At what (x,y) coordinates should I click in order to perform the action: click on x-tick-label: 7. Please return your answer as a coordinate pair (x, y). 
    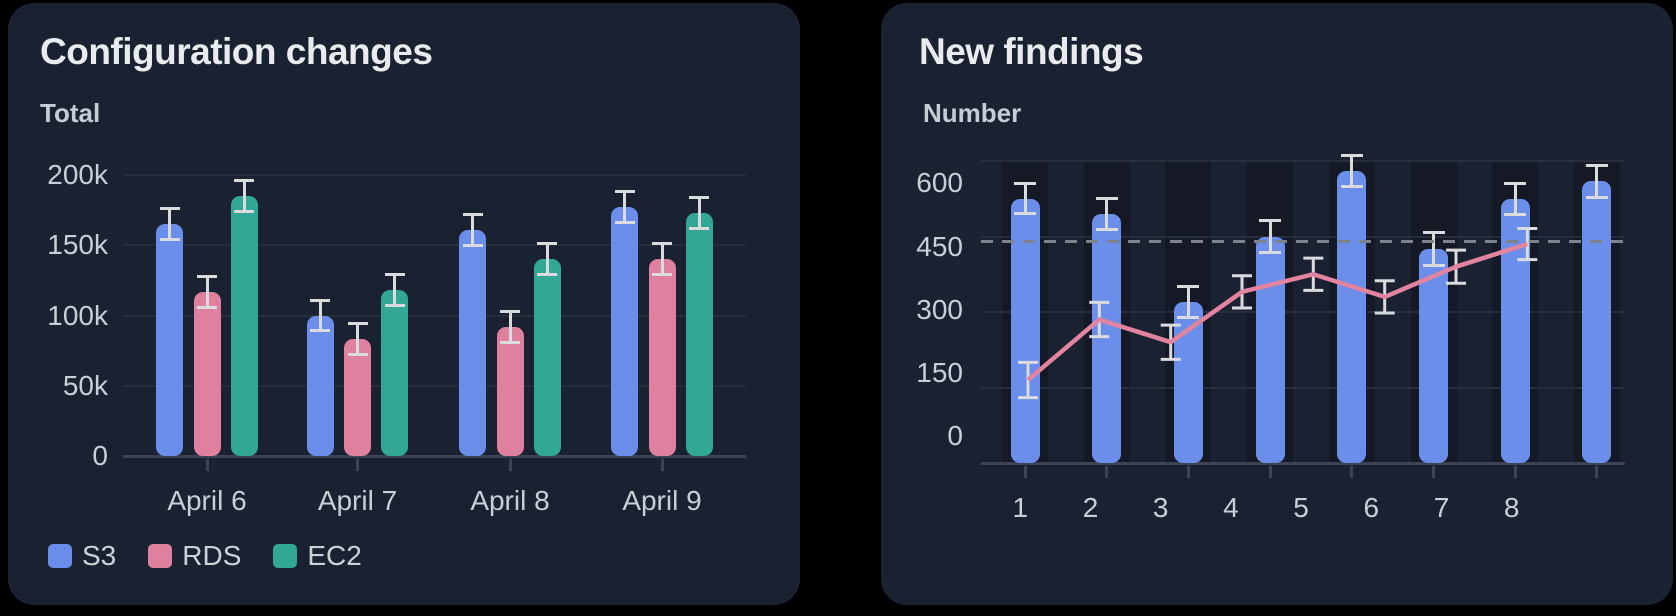
    Looking at the image, I should click on (1441, 507).